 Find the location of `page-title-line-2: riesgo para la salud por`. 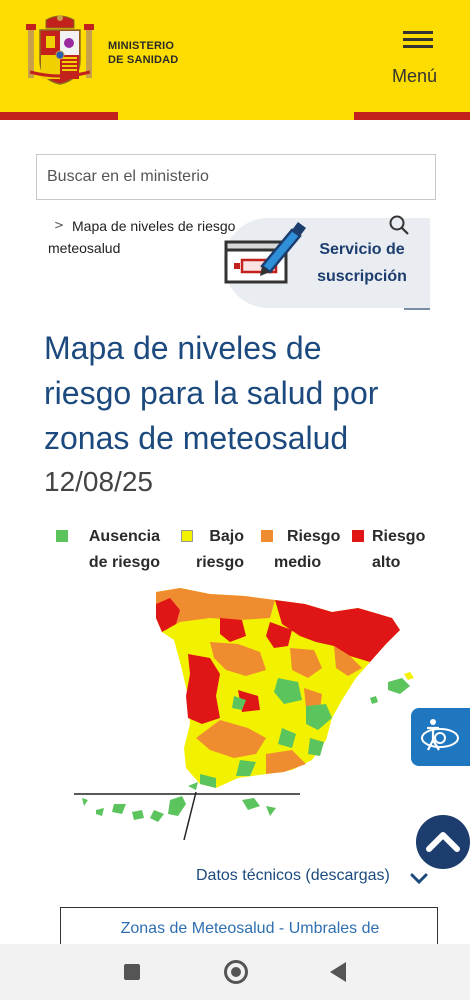

page-title-line-2: riesgo para la salud por is located at coordinates (211, 393).